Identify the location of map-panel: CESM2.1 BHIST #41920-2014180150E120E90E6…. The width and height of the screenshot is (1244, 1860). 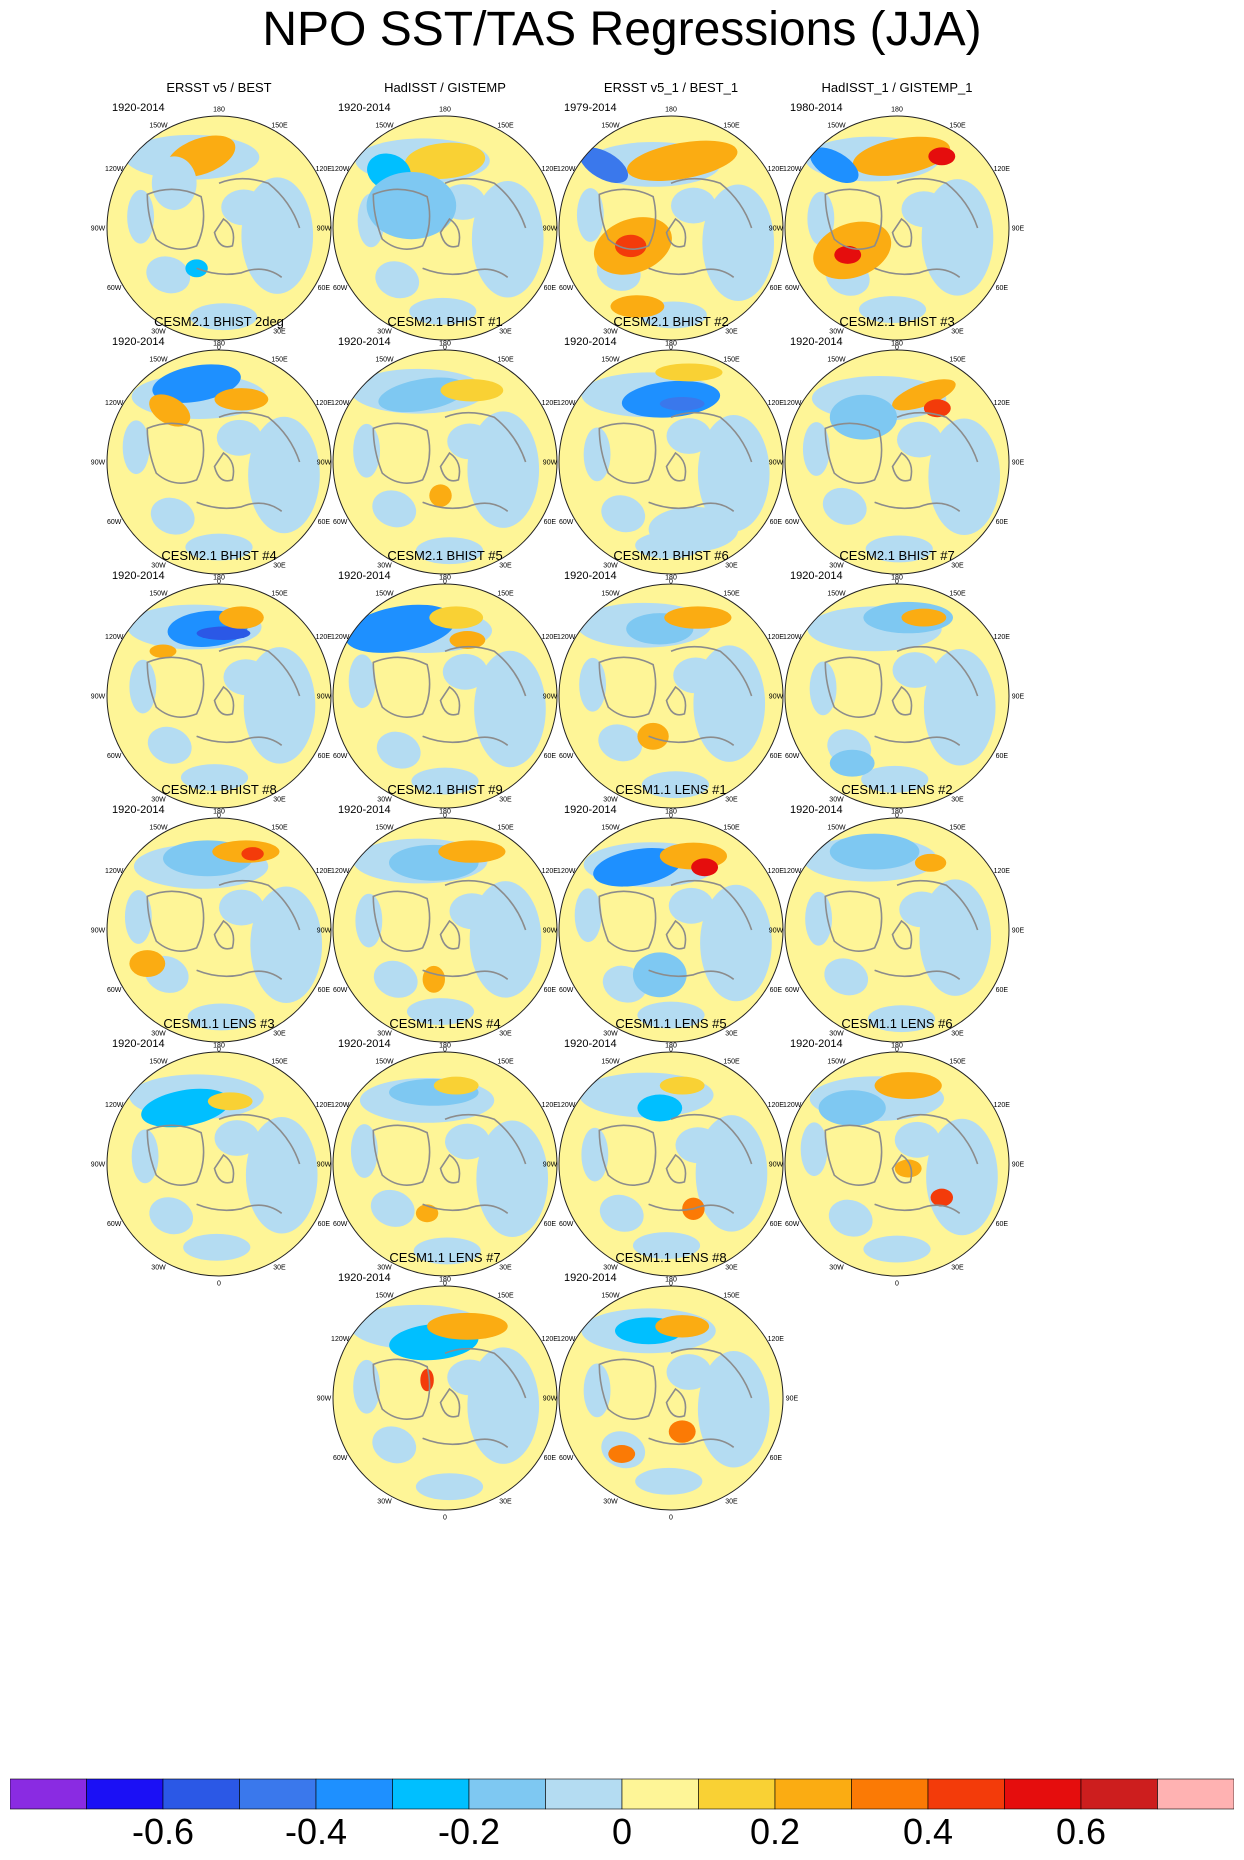
(219, 683).